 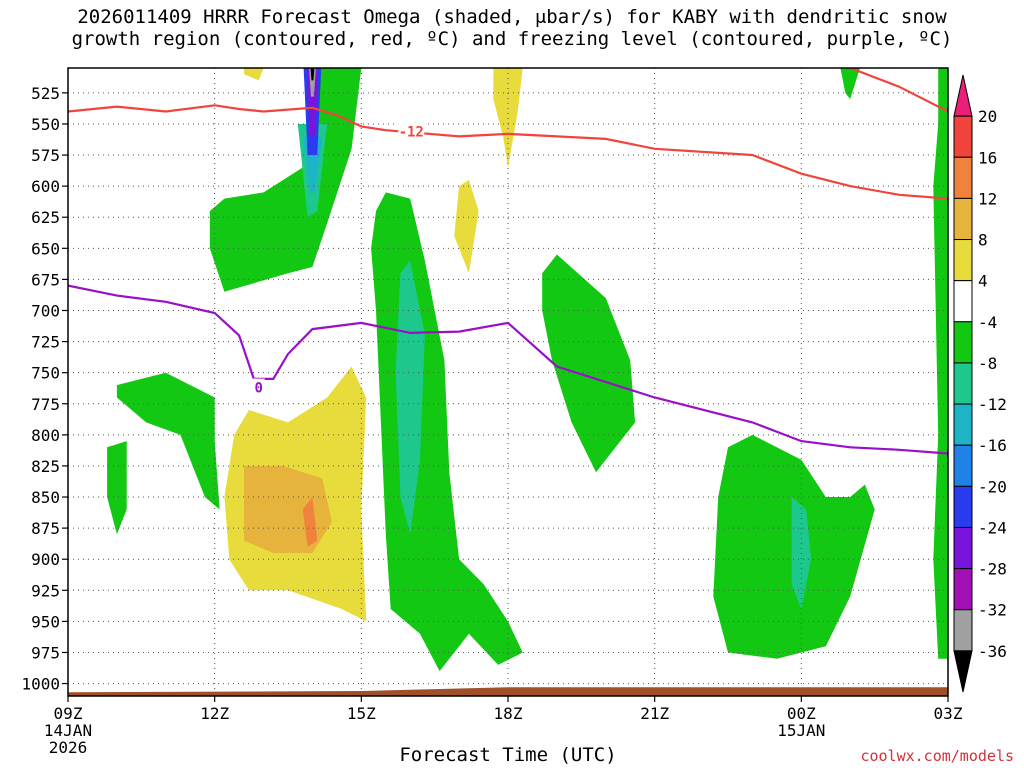 I want to click on colorbar-label-8: 8, so click(x=983, y=240).